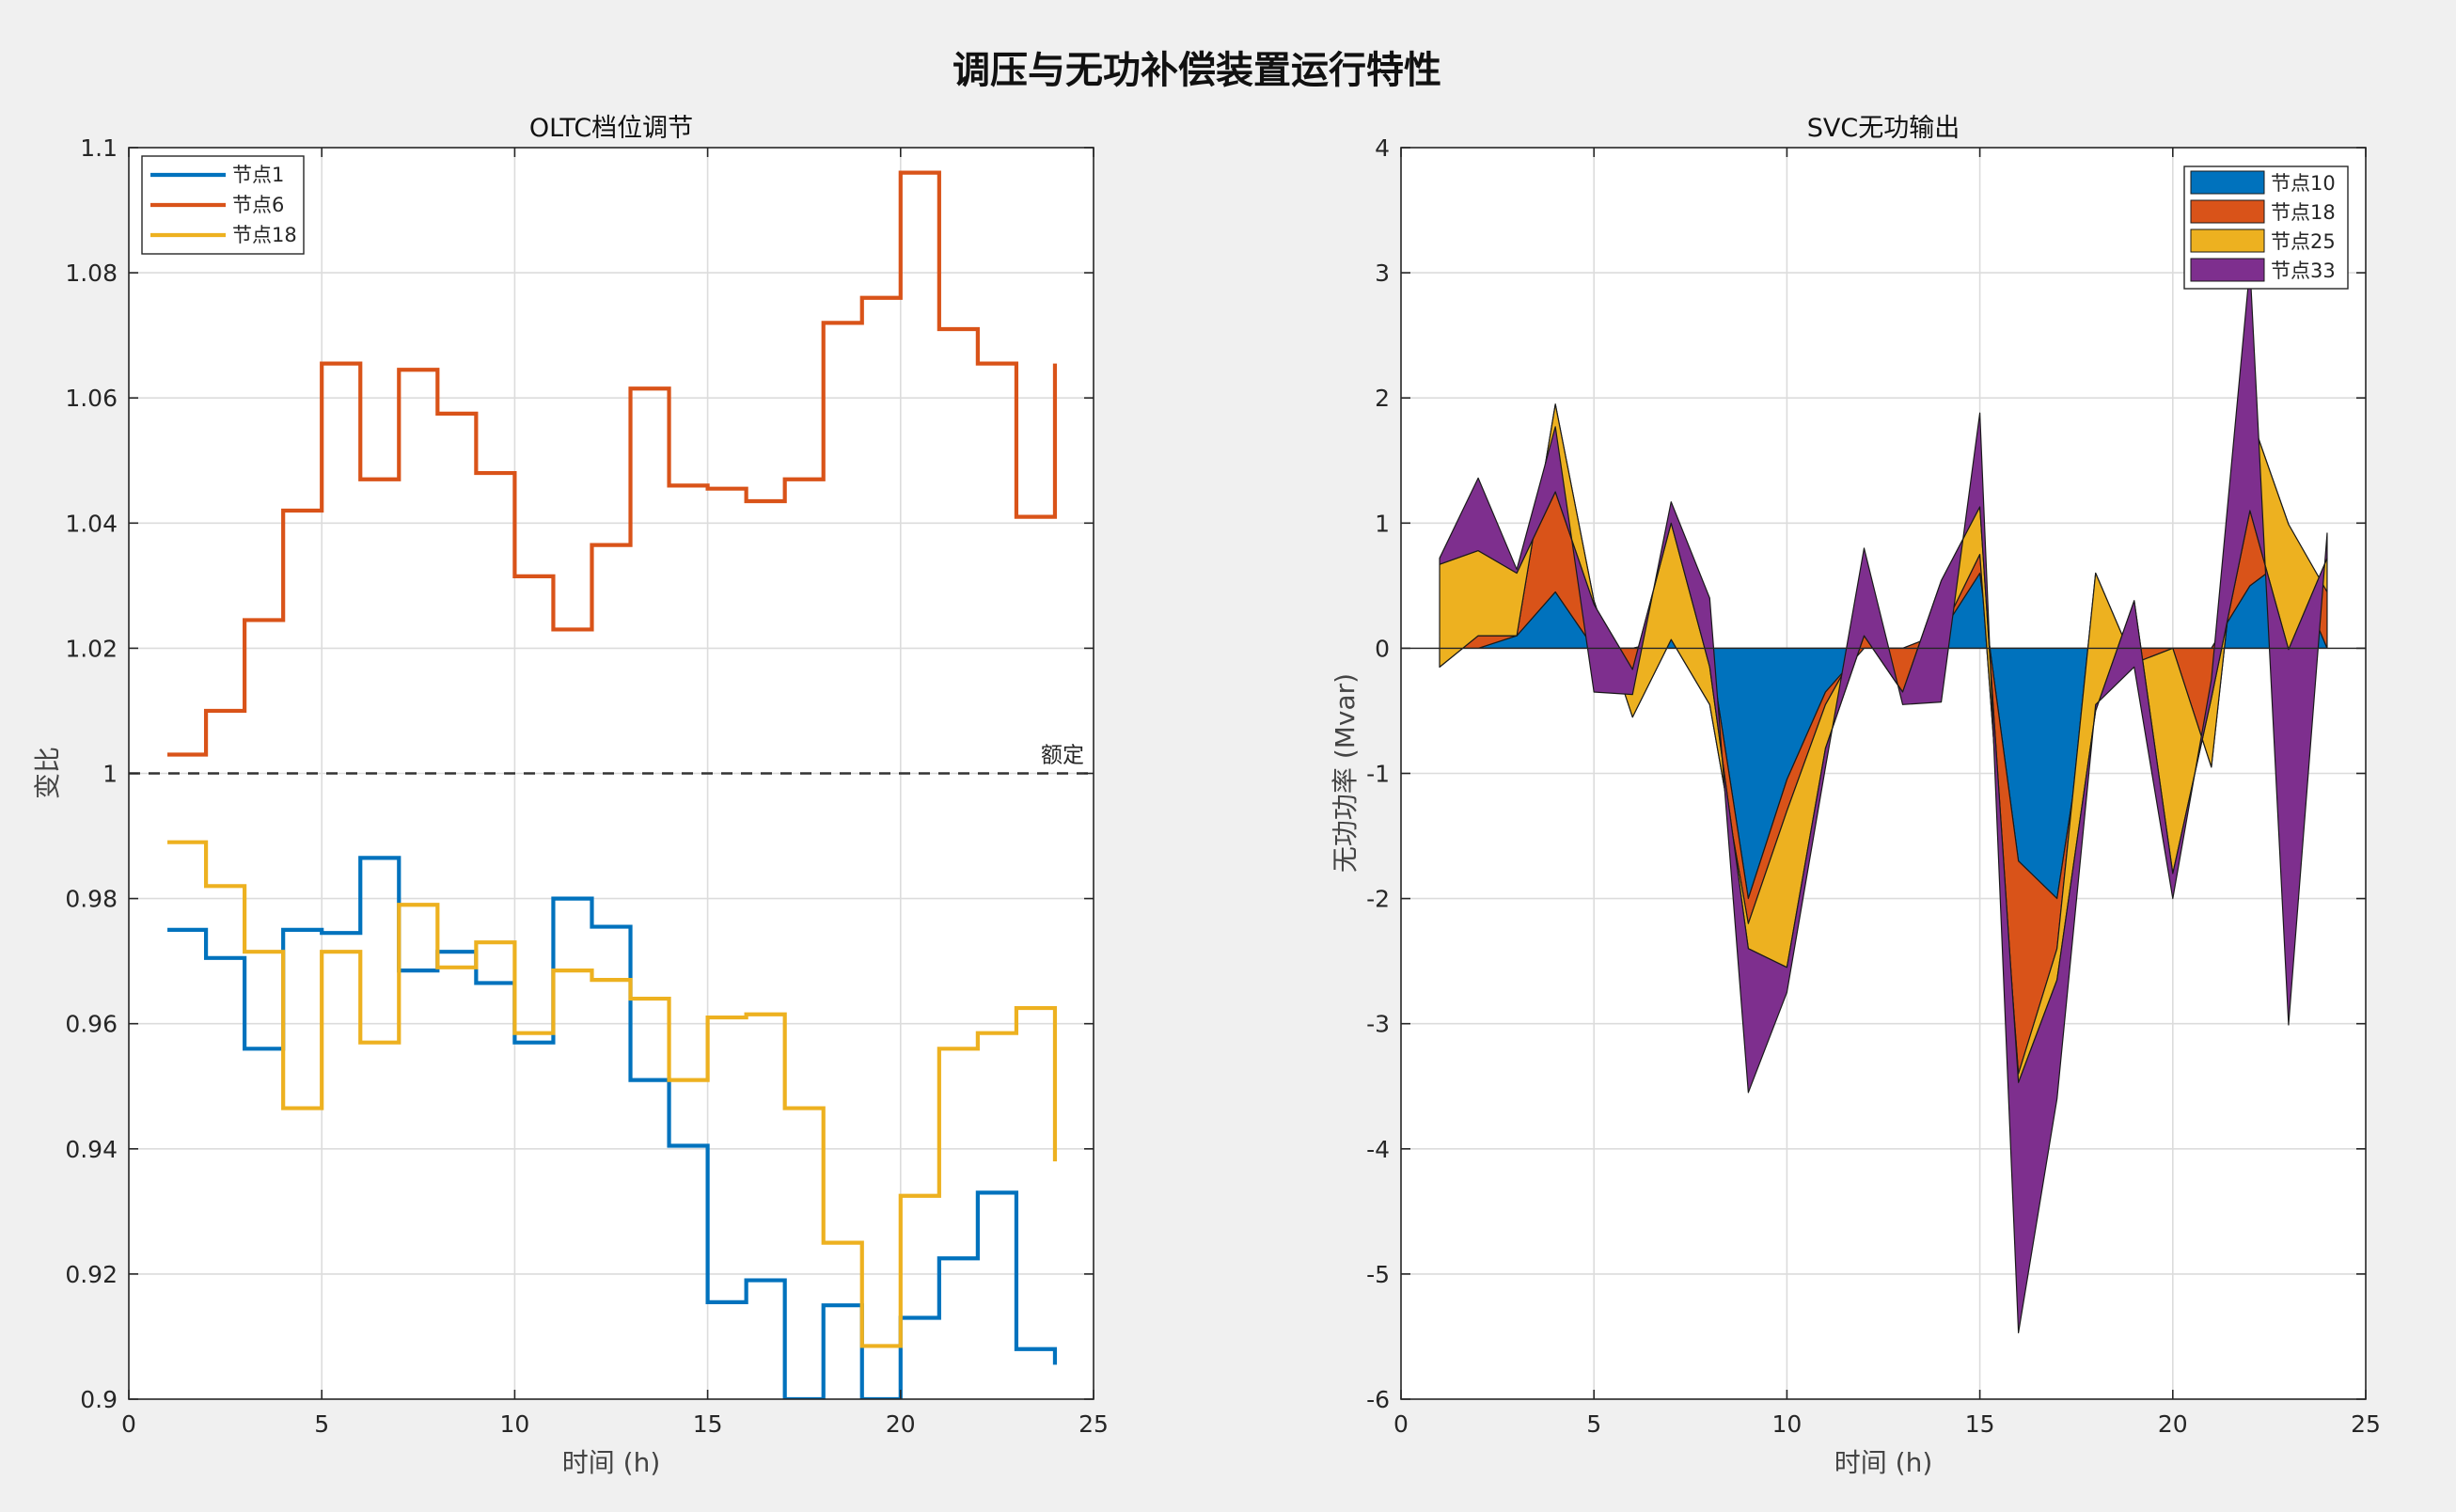 Image resolution: width=2456 pixels, height=1512 pixels. What do you see at coordinates (91, 273) in the screenshot?
I see `y-tick-label: 1.08` at bounding box center [91, 273].